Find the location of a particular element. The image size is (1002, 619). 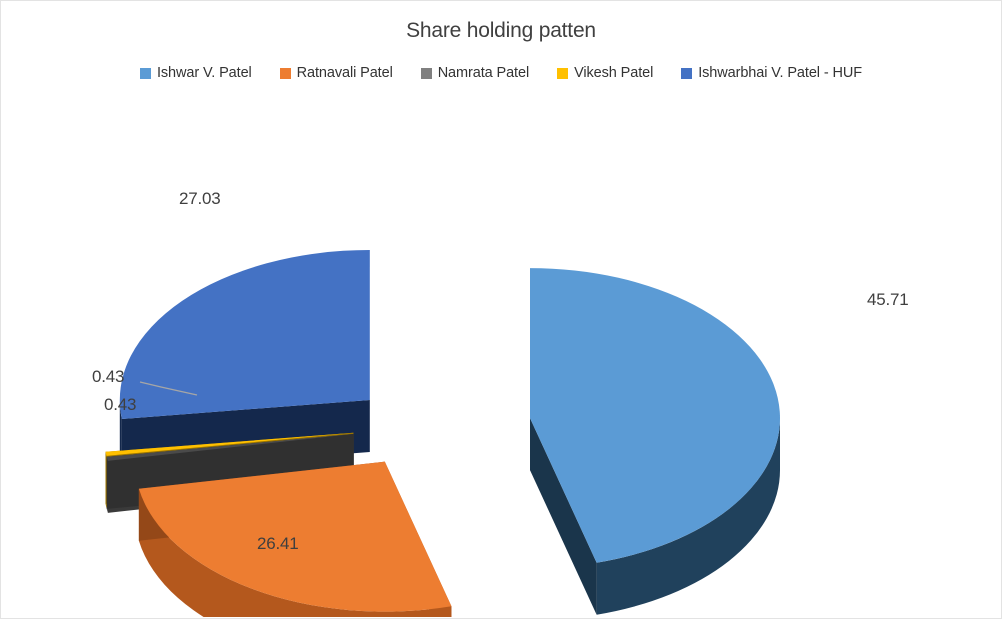

legend-item-ishwarbhai-v-patel-huf: Ishwarbhai V. Patel - HUF is located at coordinates (771, 73).